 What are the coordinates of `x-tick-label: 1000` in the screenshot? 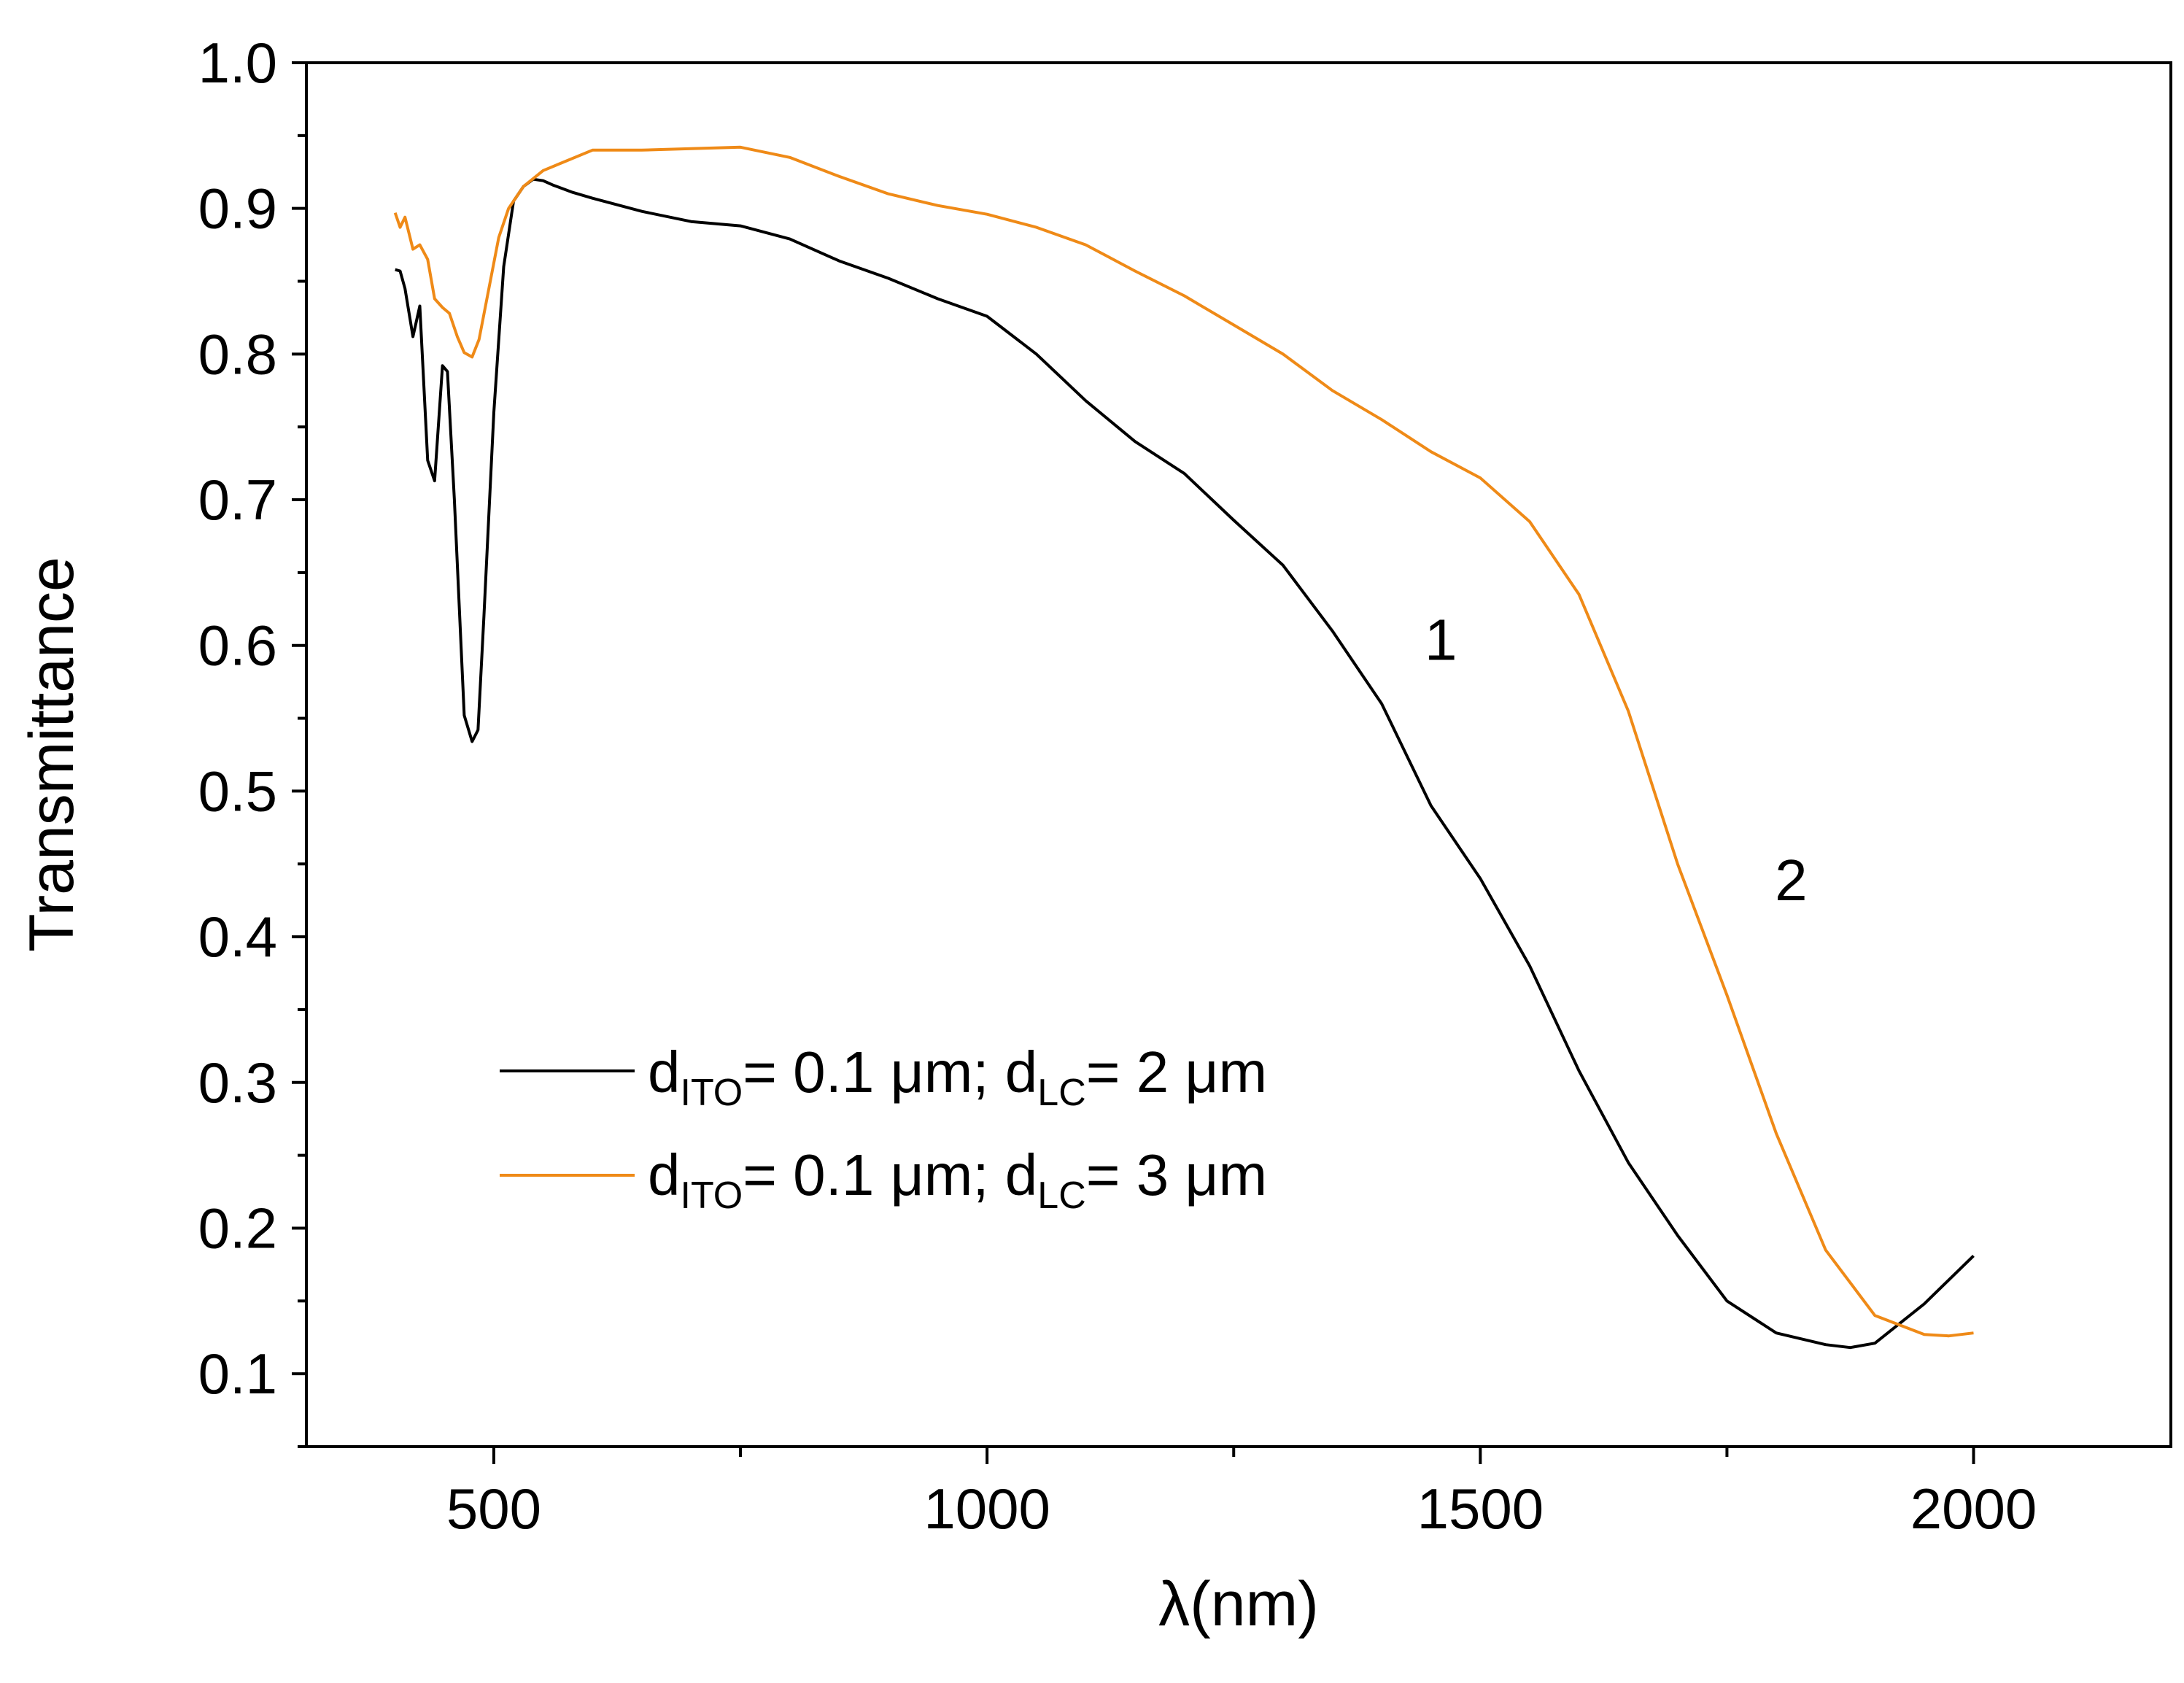 It's located at (986, 1509).